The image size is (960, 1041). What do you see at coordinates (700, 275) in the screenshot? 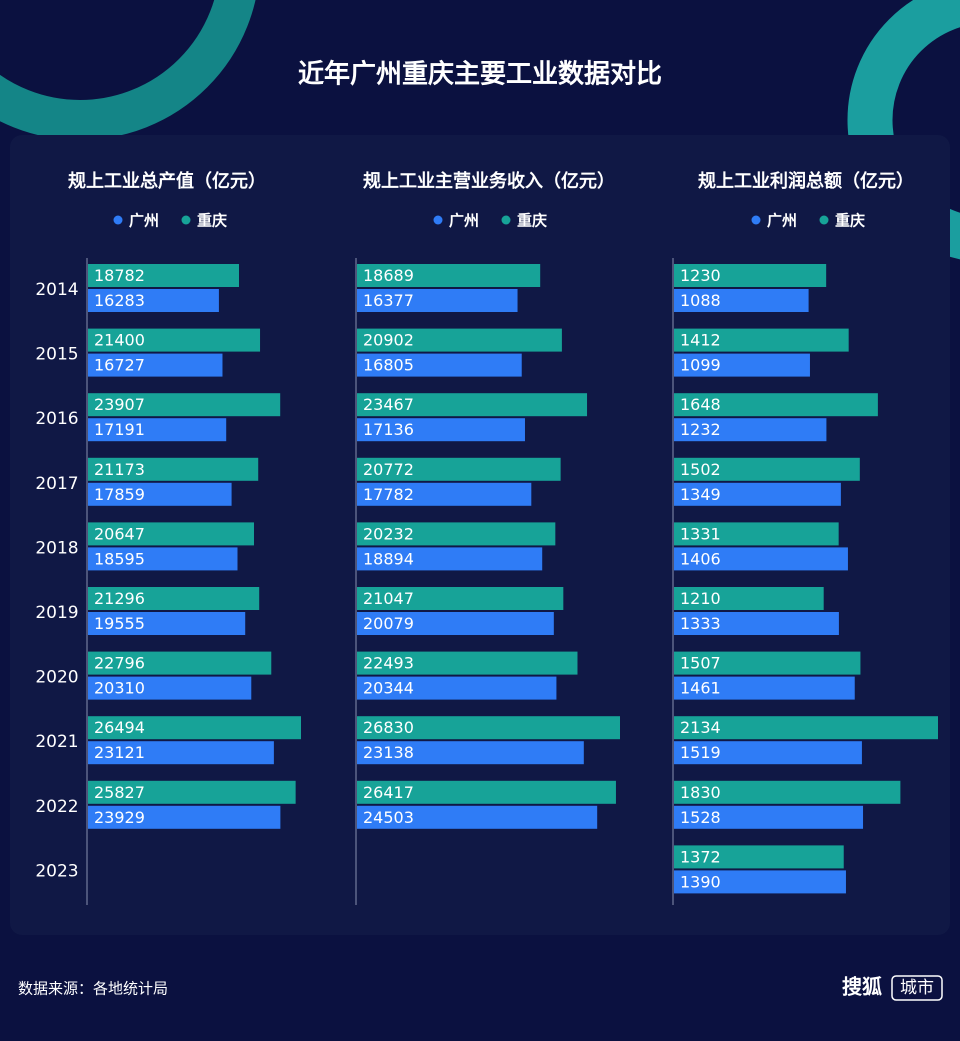
I see `value-label: 1230` at bounding box center [700, 275].